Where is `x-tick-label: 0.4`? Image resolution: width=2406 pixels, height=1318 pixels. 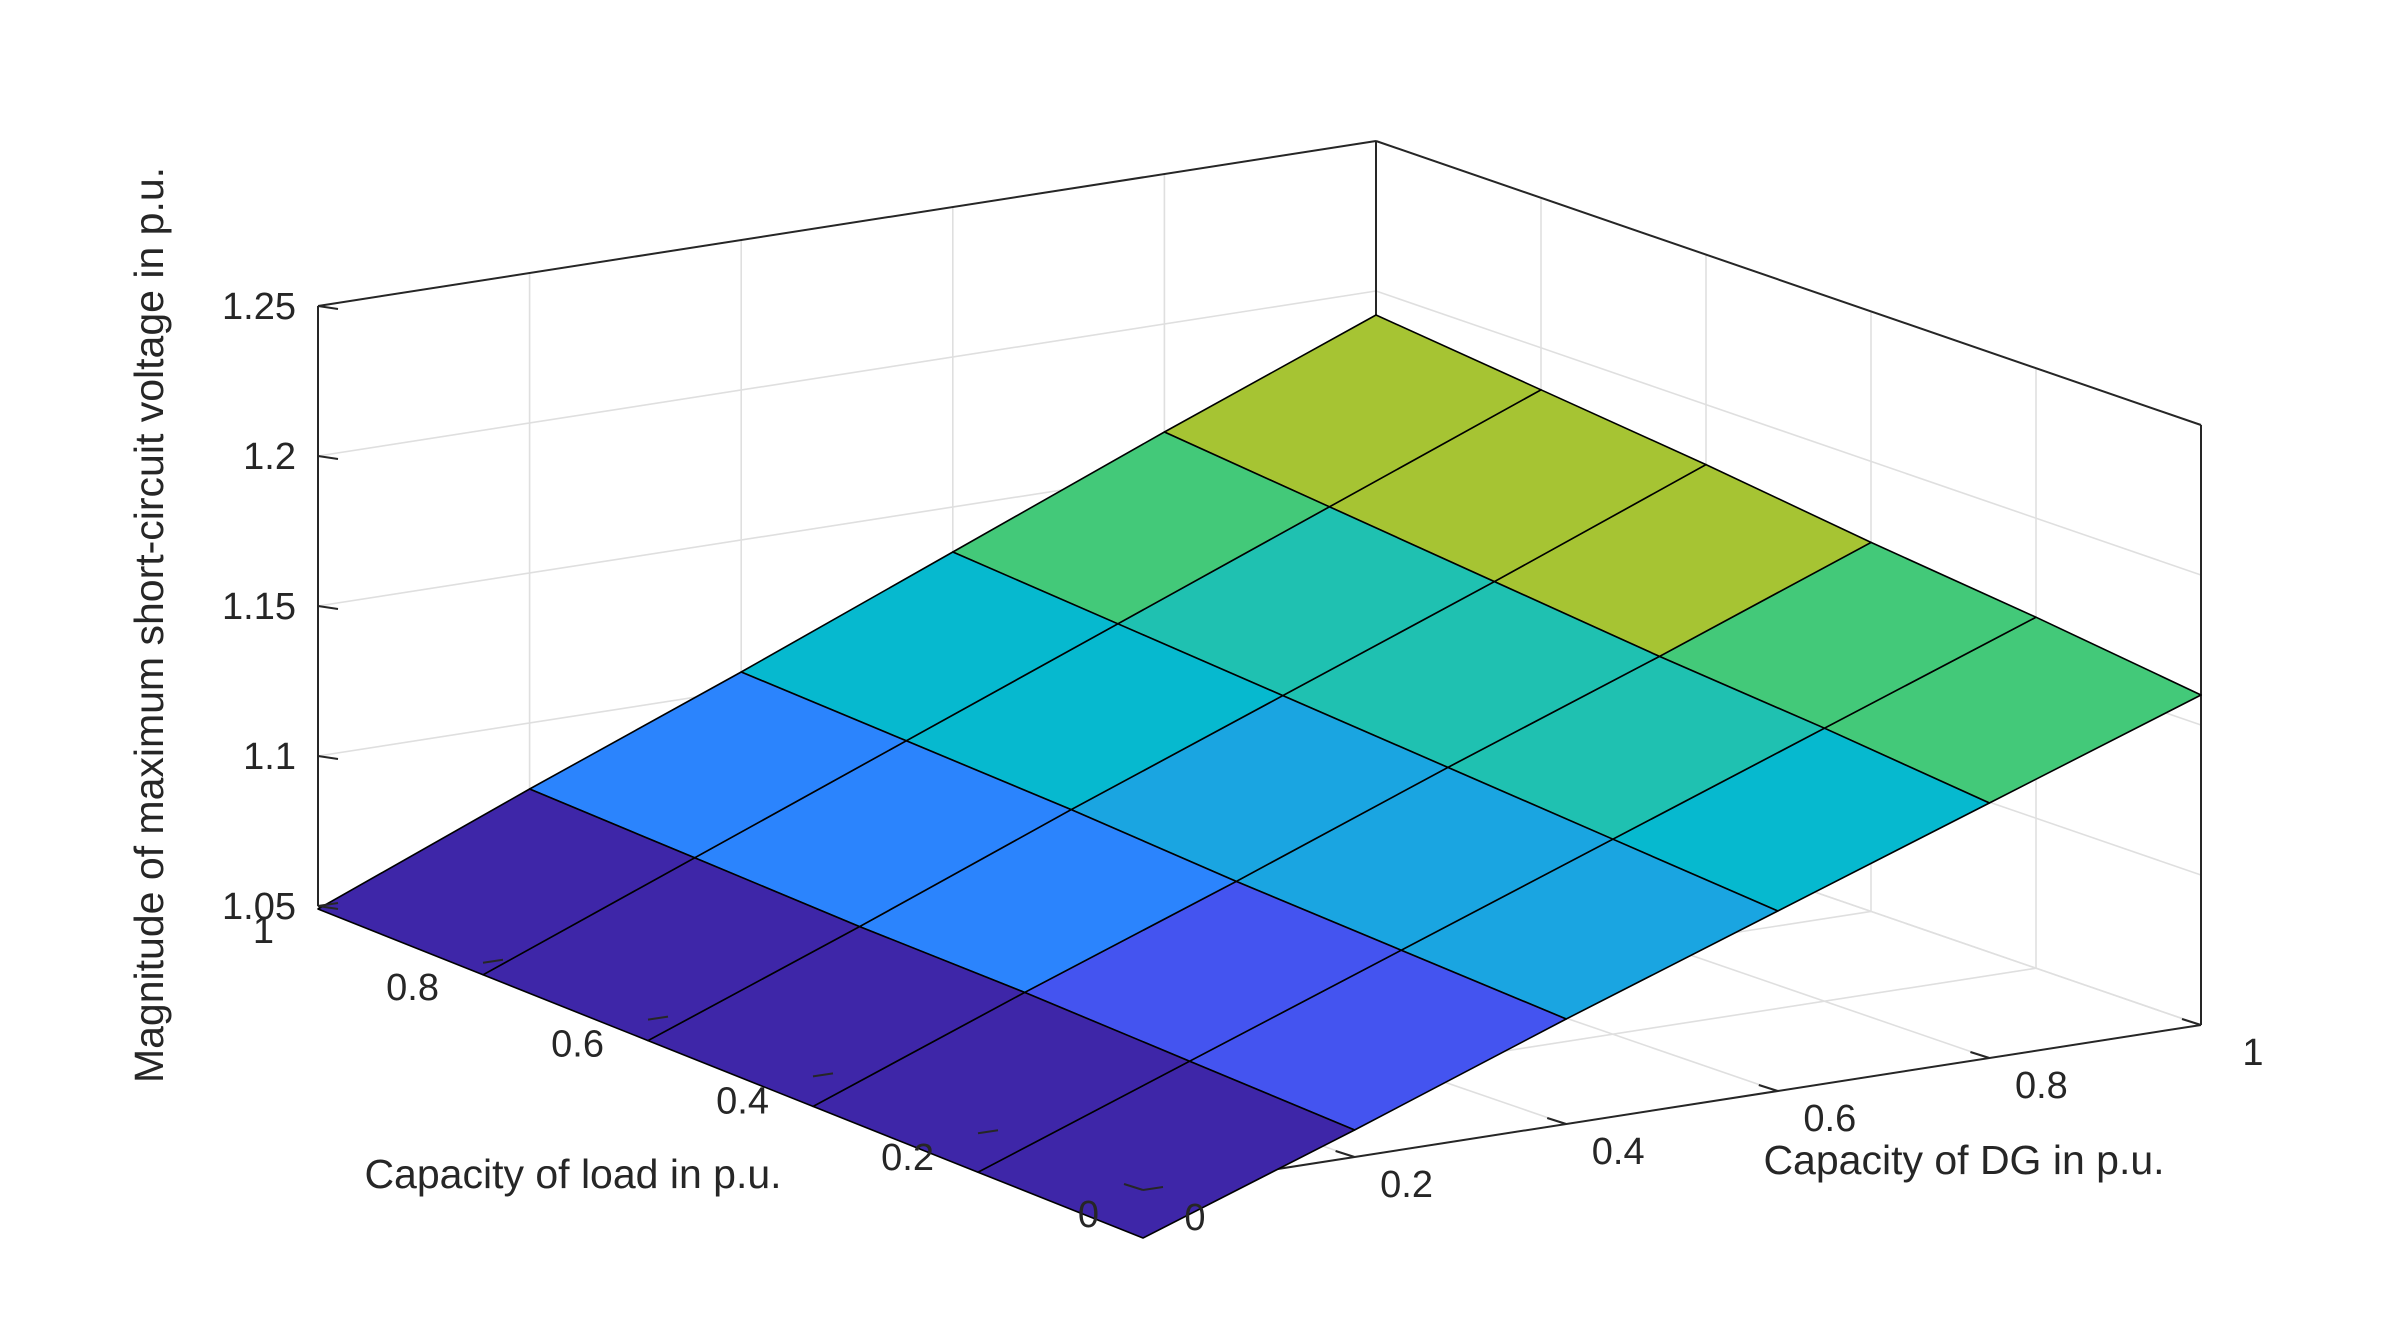
x-tick-label: 0.4 is located at coordinates (1618, 1152).